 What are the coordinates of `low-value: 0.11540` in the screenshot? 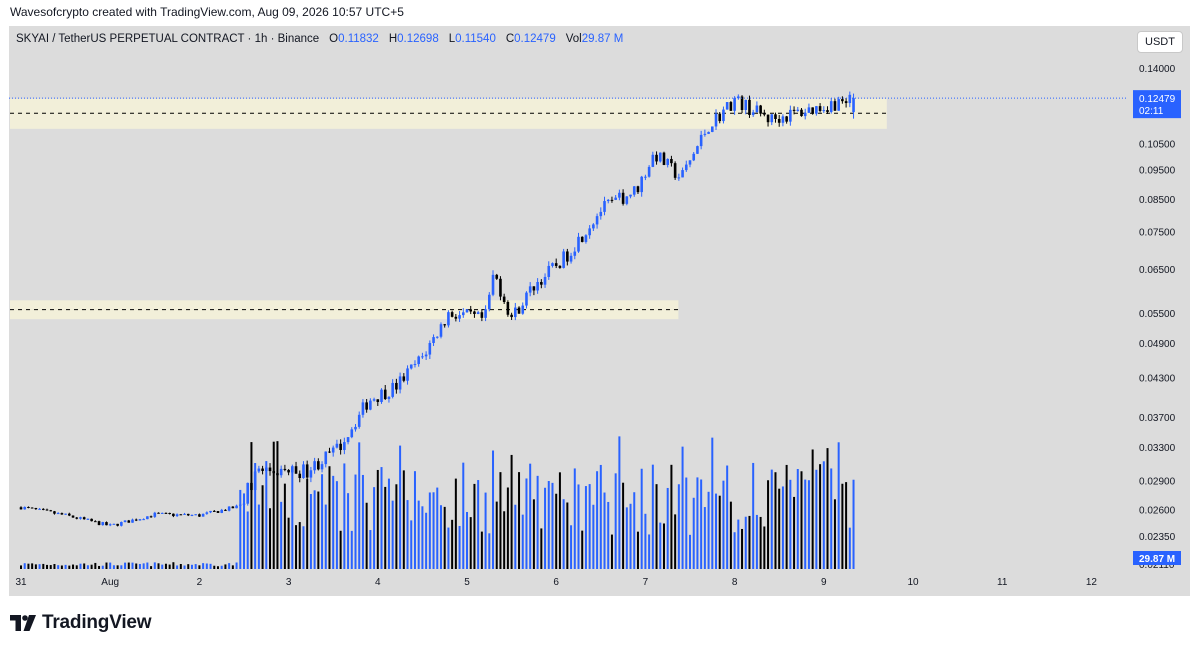 It's located at (475, 39).